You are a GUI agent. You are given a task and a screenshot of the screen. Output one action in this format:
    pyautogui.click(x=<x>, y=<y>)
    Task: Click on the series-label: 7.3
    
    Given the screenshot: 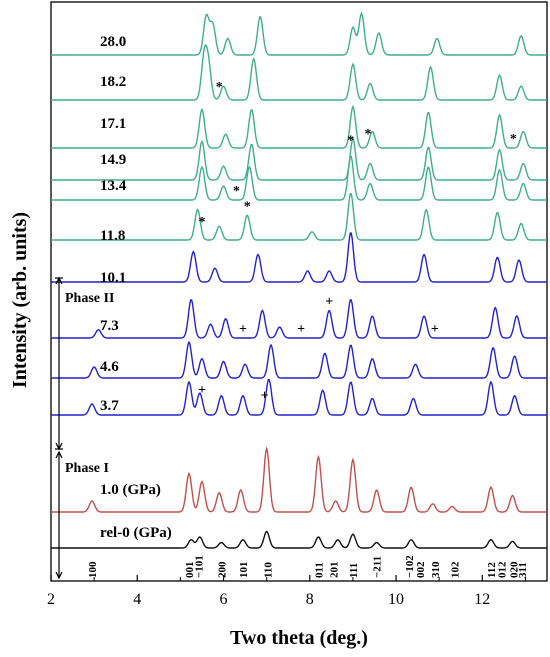 What is the action you would take?
    pyautogui.click(x=109, y=326)
    